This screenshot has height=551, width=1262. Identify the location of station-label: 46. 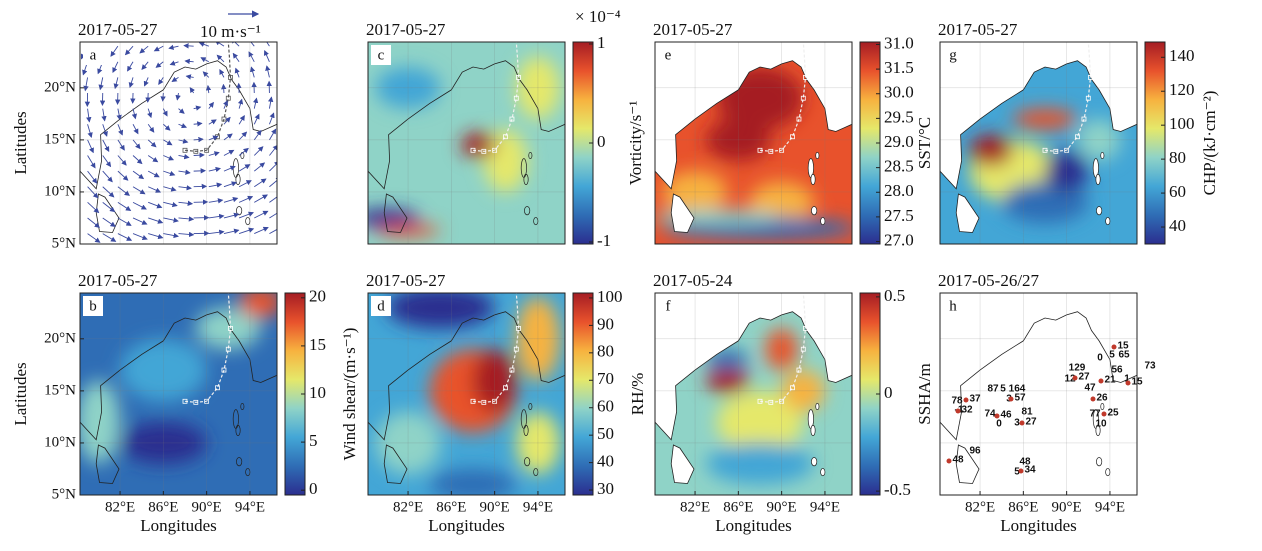
(1006, 415).